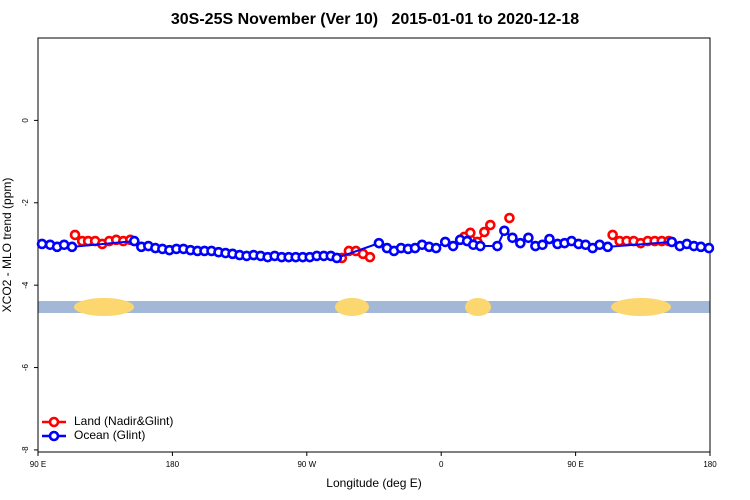 The height and width of the screenshot is (500, 750). I want to click on y-tick-label: -6, so click(25, 367).